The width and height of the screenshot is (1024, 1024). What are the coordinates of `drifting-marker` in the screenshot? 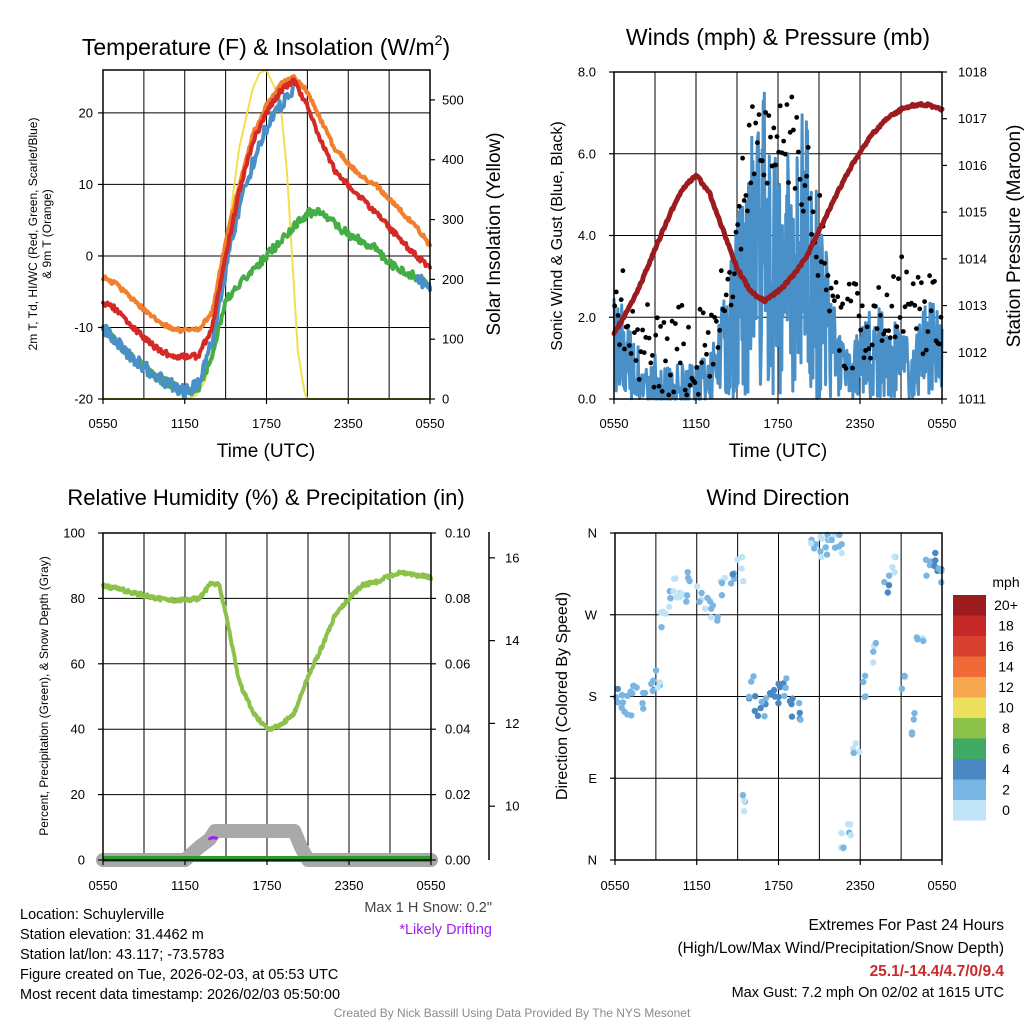 It's located at (213, 838).